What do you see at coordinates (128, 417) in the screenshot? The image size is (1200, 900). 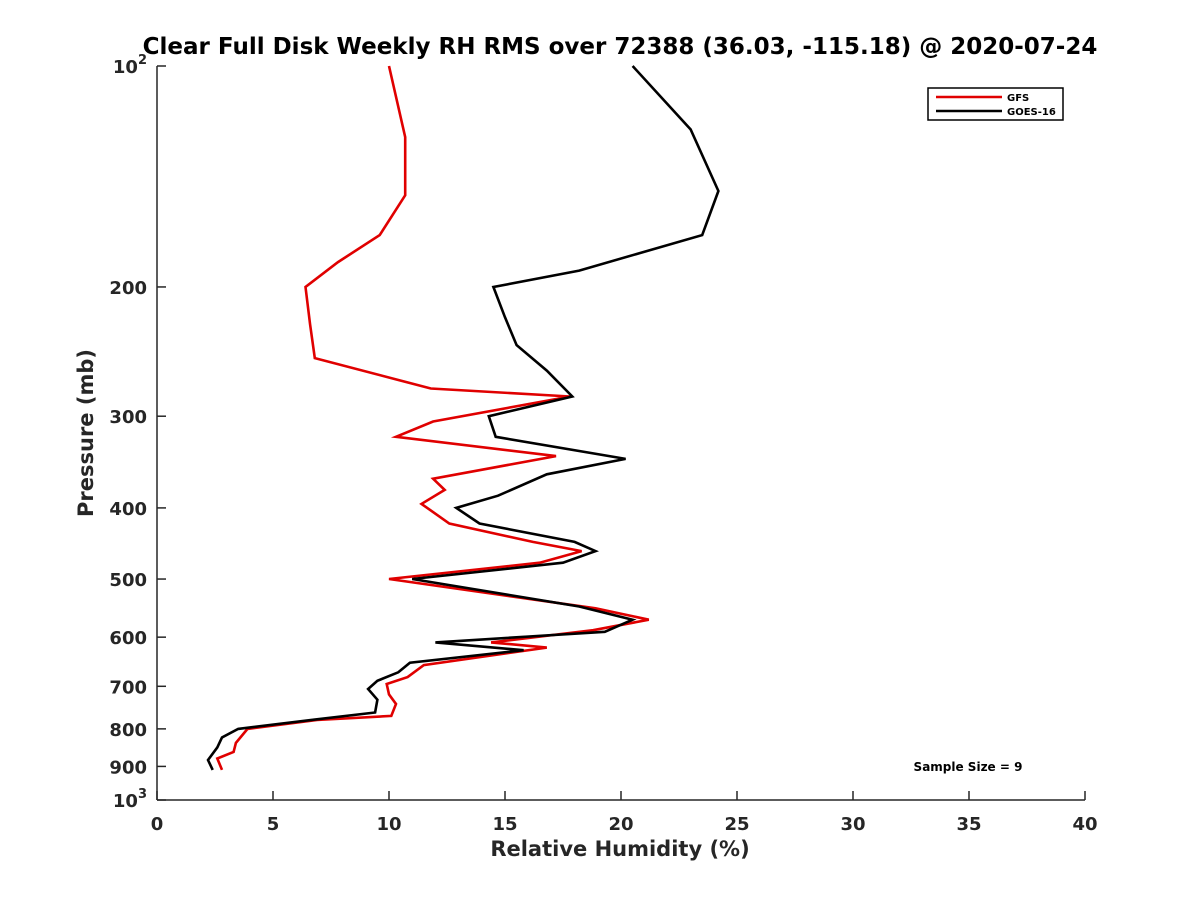 I see `y-tick-label: 300` at bounding box center [128, 417].